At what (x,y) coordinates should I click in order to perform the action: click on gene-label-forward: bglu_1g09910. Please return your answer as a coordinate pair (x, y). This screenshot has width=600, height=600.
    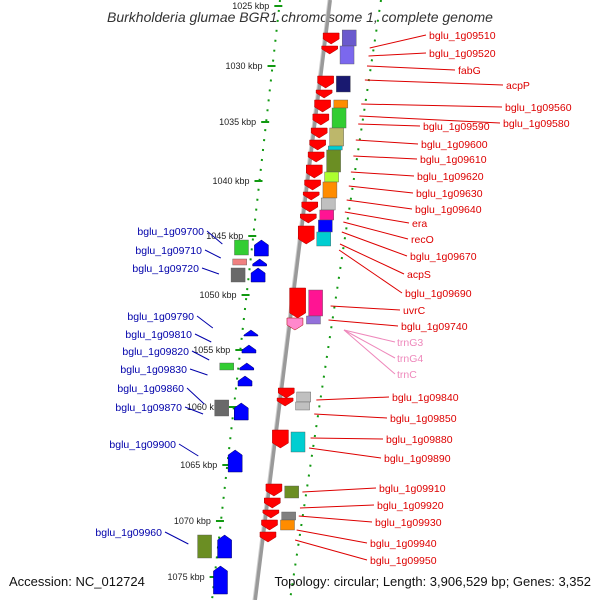
    Looking at the image, I should click on (412, 489).